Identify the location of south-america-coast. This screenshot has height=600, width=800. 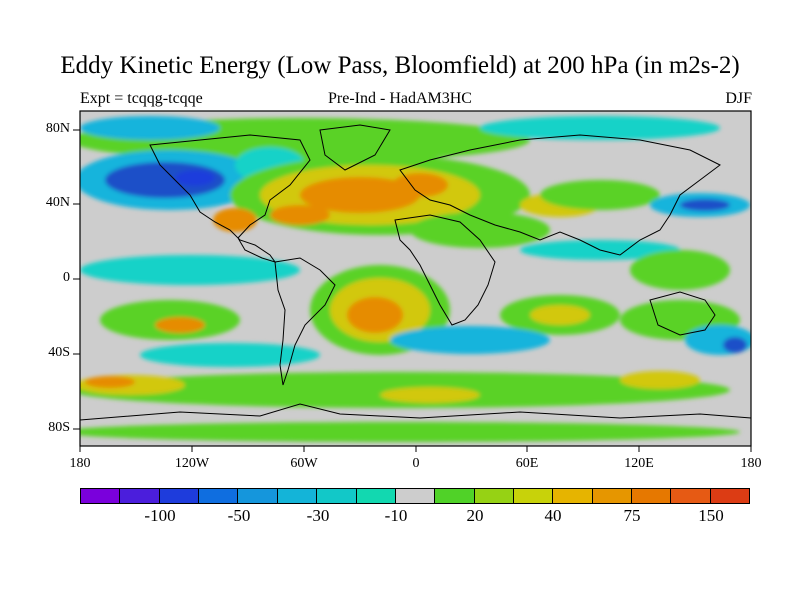
(305, 321).